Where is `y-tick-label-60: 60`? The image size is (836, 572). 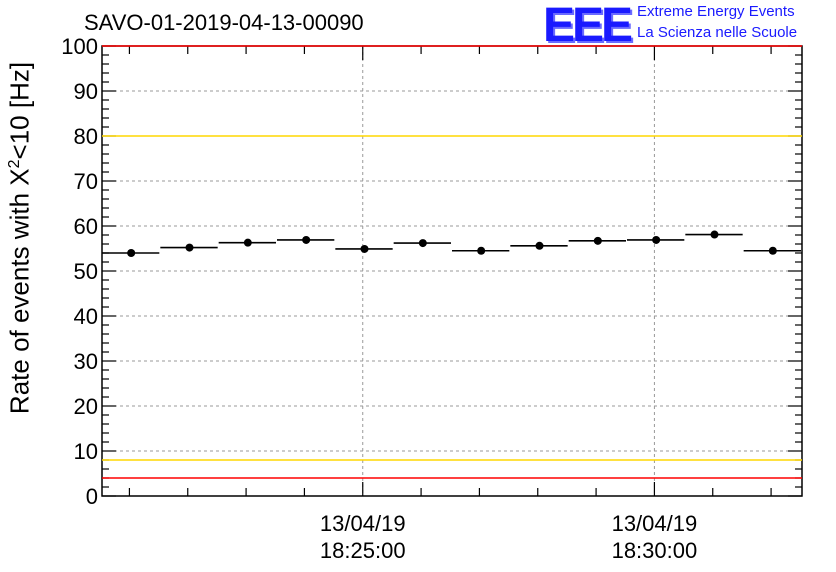 y-tick-label-60: 60 is located at coordinates (86, 226).